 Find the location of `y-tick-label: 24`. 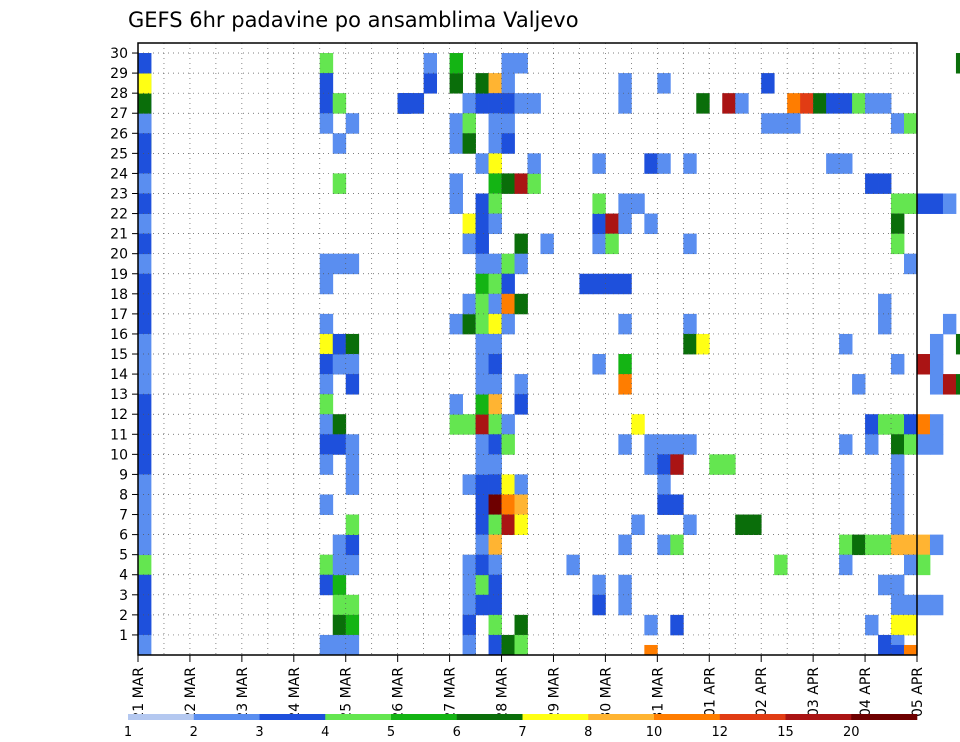

y-tick-label: 24 is located at coordinates (119, 174).